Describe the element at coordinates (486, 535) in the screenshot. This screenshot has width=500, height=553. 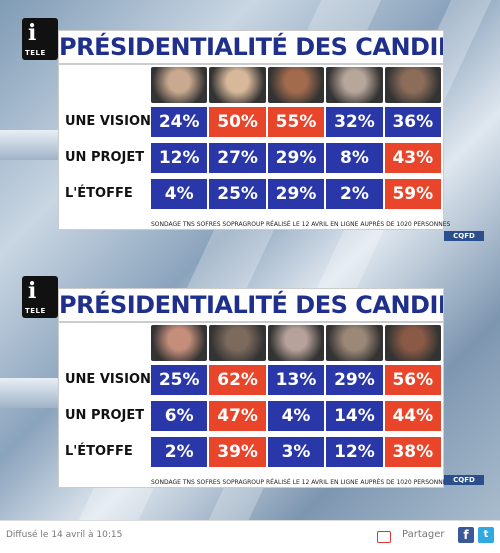
I see `twitter-icon: t` at that location.